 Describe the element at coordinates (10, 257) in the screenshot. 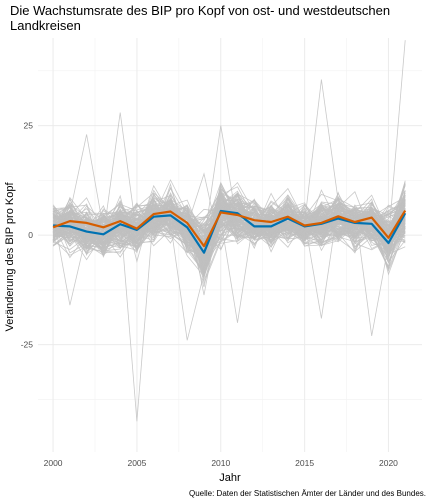

I see `y-axis-title: Veränderung des BIP pro Kopf` at that location.